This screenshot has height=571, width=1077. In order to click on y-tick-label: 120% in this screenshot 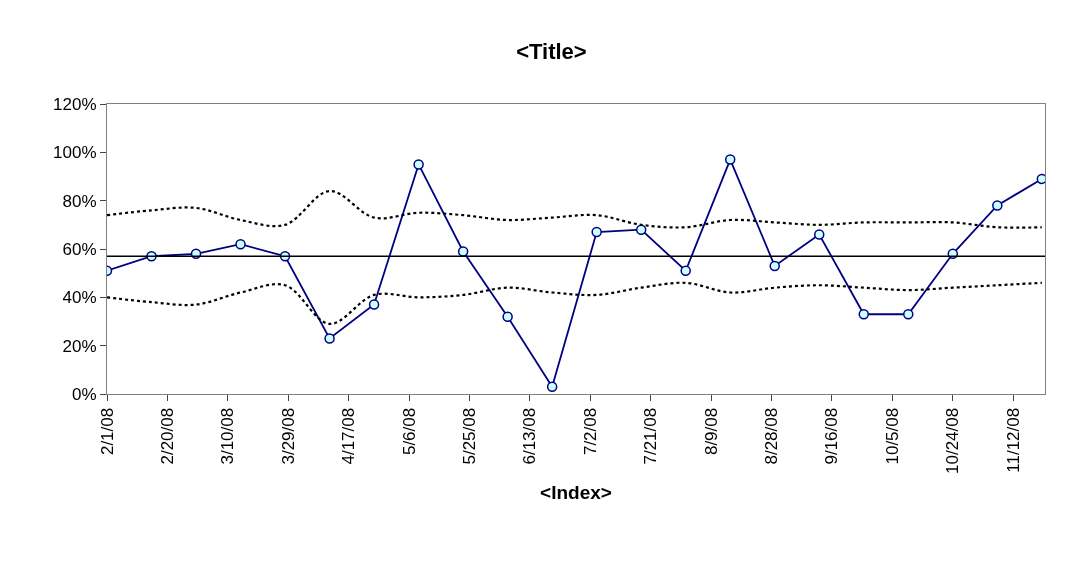, I will do `click(75, 104)`.